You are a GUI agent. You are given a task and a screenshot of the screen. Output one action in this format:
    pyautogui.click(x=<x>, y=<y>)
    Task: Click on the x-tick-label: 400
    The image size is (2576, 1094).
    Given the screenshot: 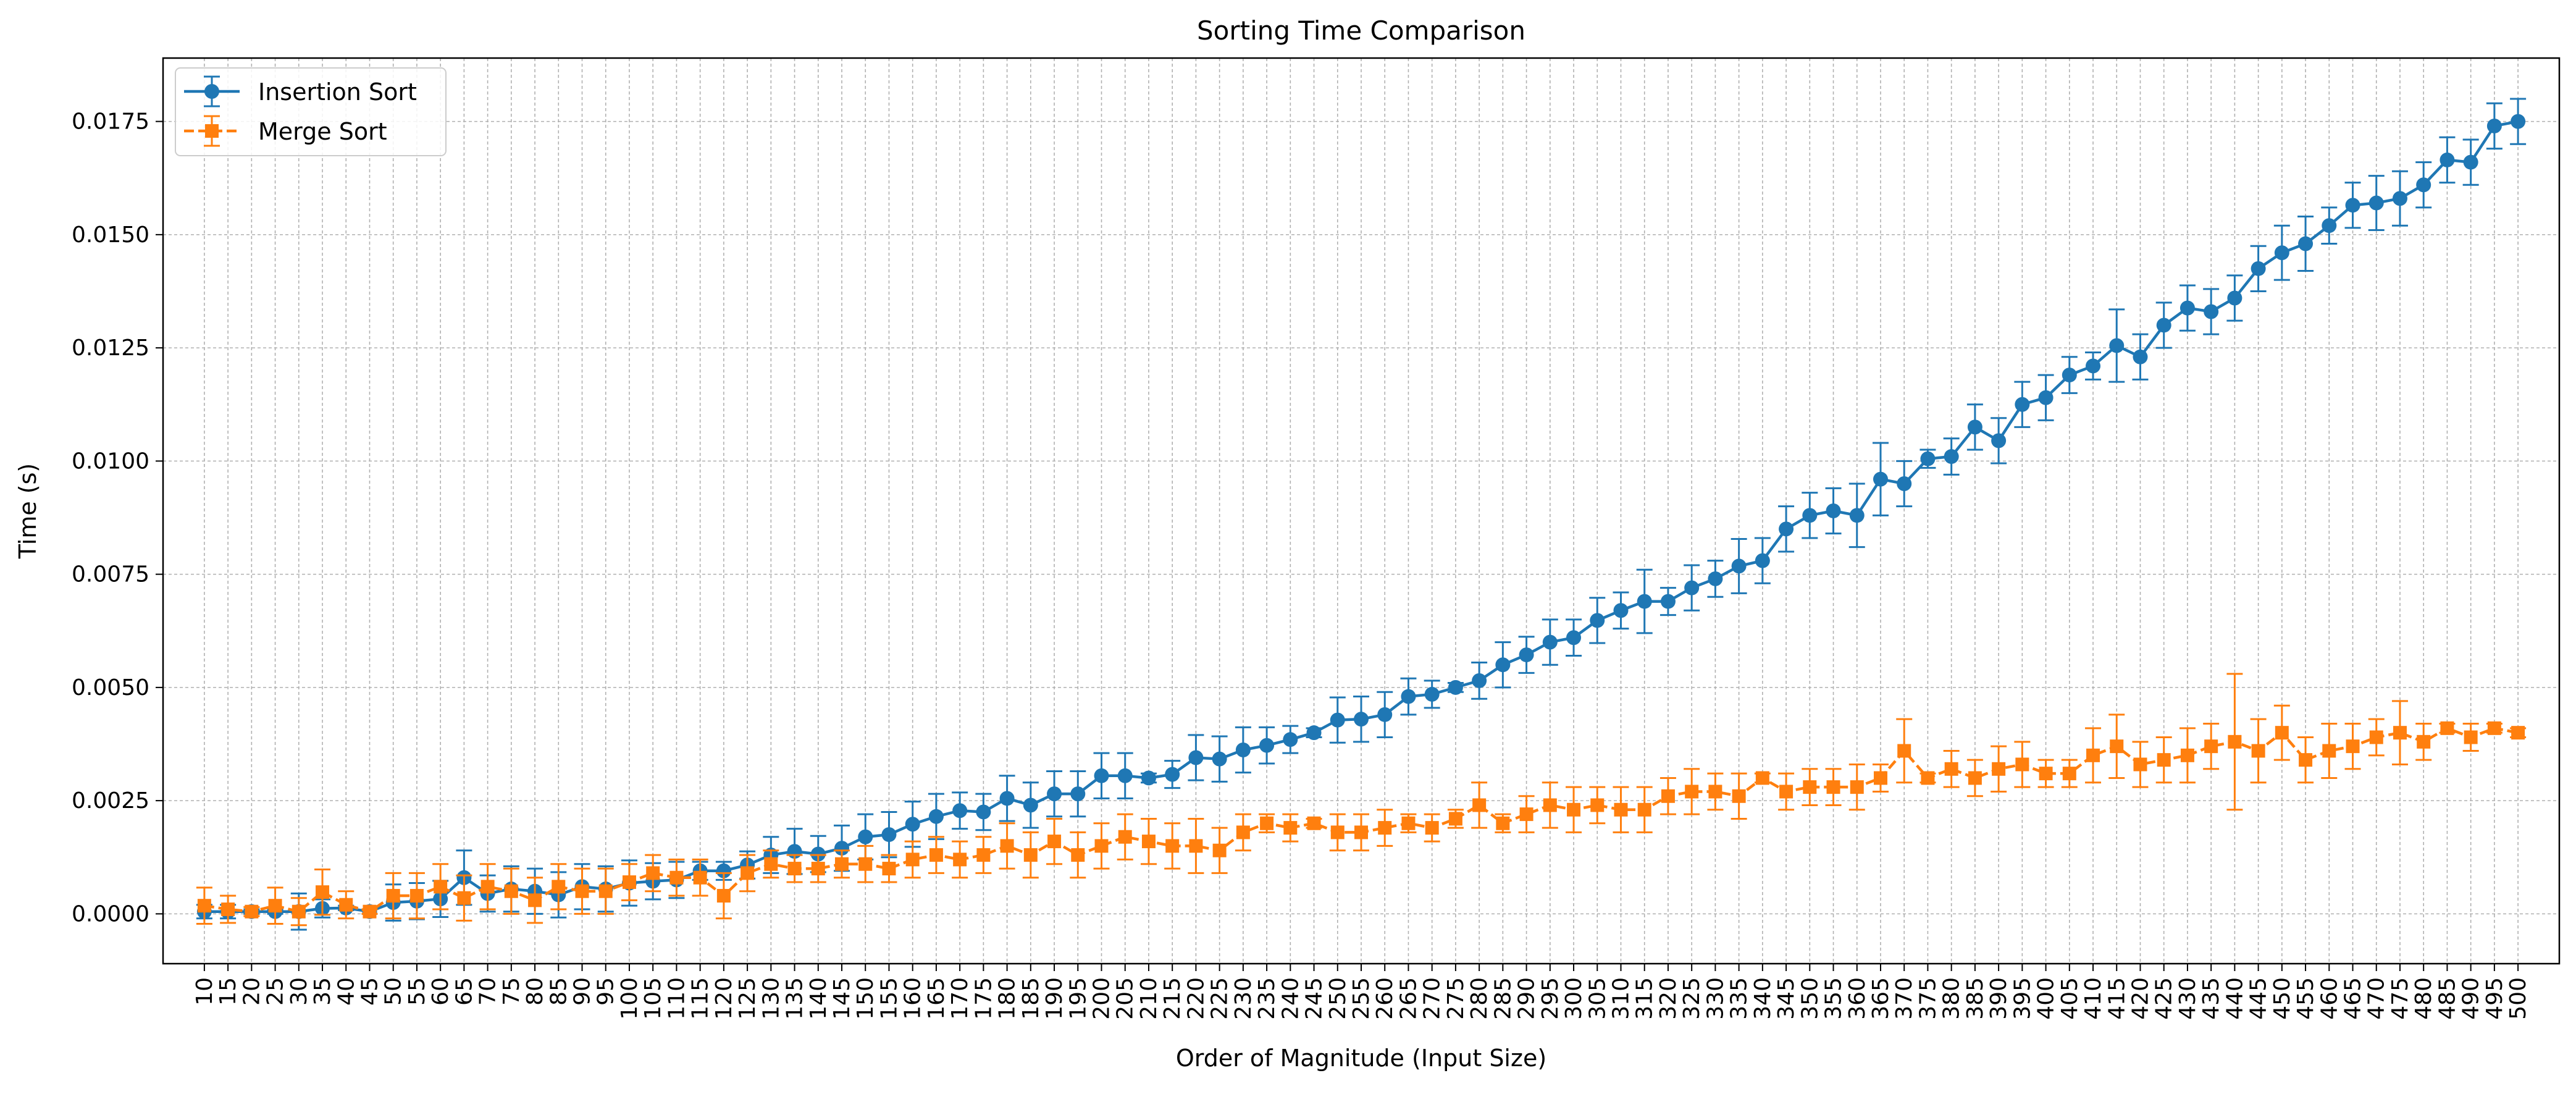 What is the action you would take?
    pyautogui.click(x=2046, y=998)
    